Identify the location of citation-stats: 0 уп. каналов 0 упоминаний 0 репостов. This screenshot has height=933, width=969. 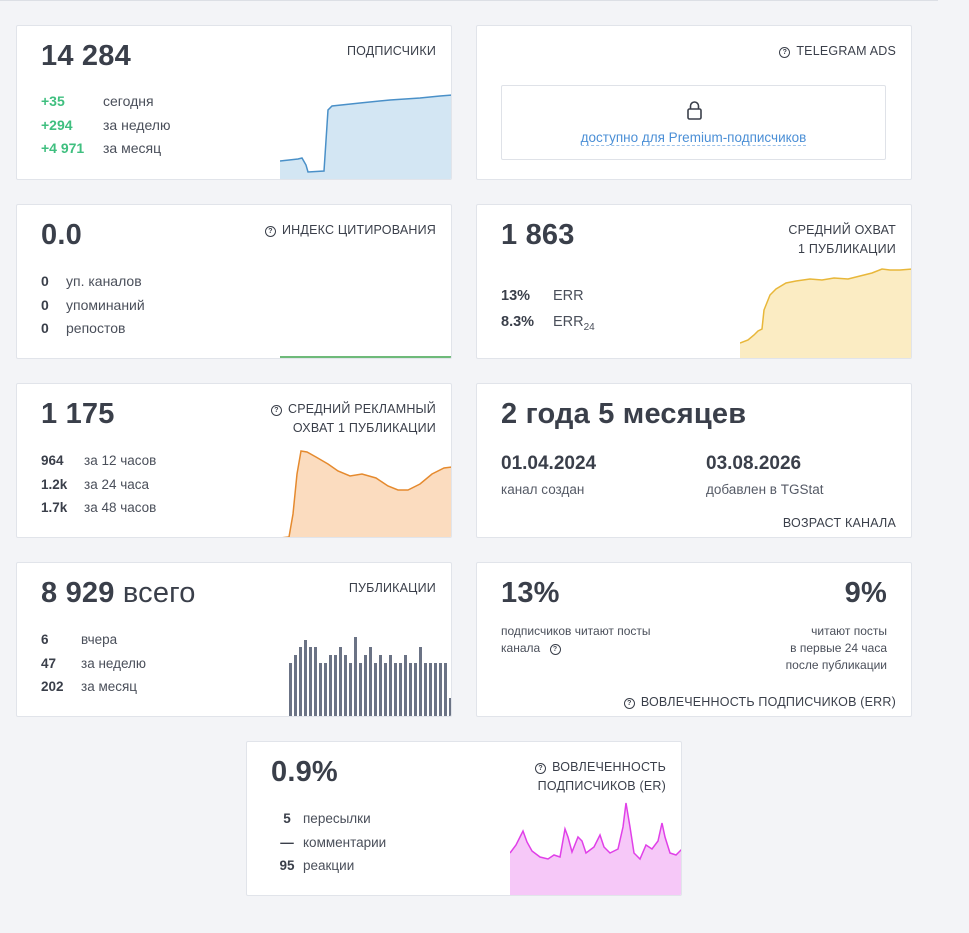
(93, 305).